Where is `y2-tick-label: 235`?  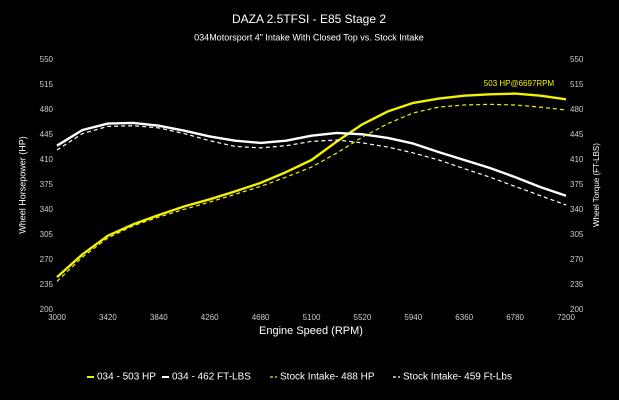 y2-tick-label: 235 is located at coordinates (577, 284).